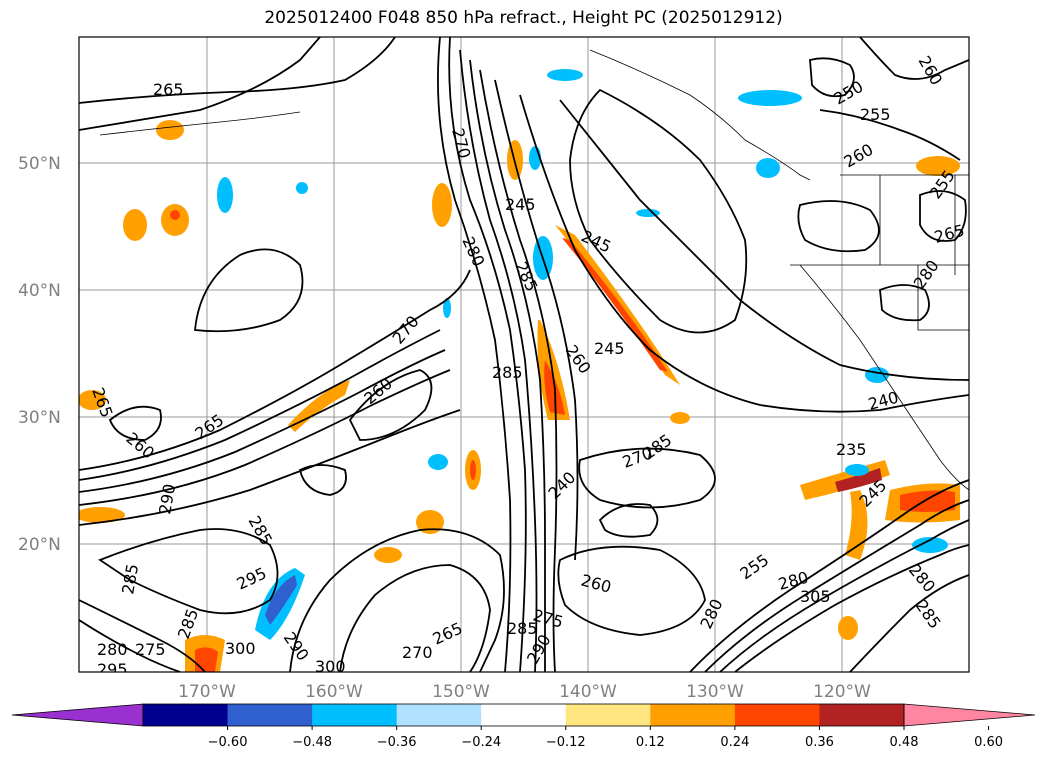 The image size is (1047, 765). Describe the element at coordinates (815, 596) in the screenshot. I see `contour-label: 305` at that location.